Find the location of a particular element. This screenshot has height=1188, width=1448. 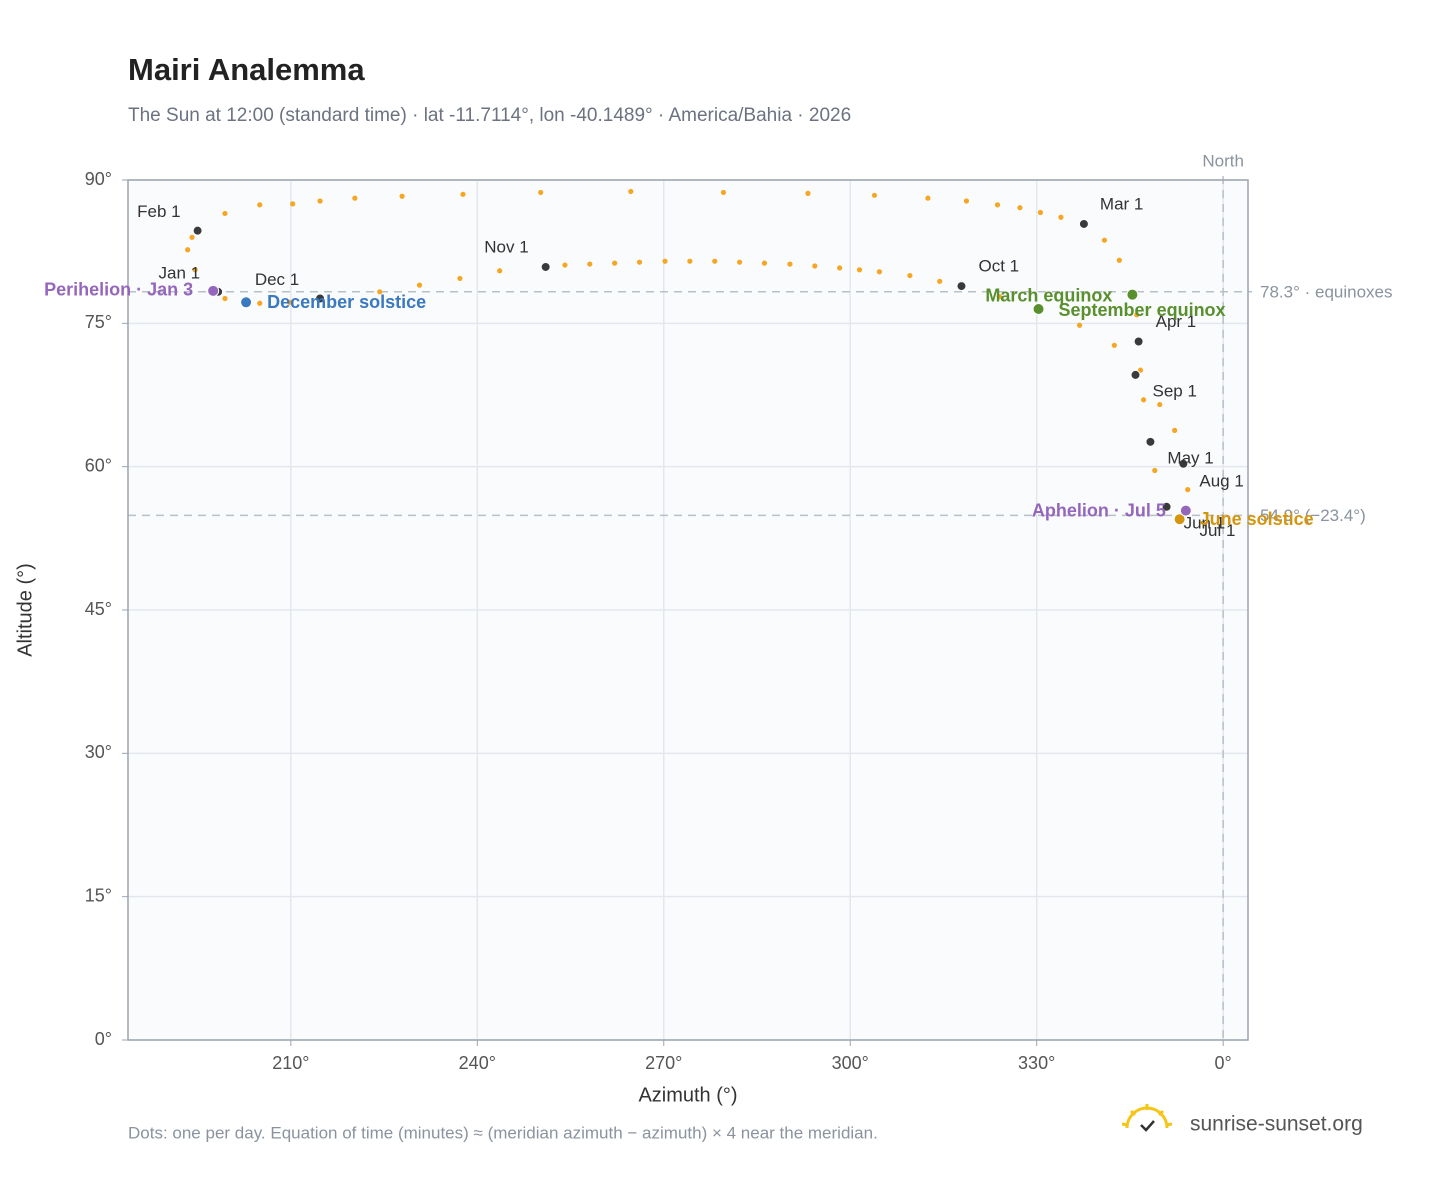

brand-logo is located at coordinates (1147, 1118).